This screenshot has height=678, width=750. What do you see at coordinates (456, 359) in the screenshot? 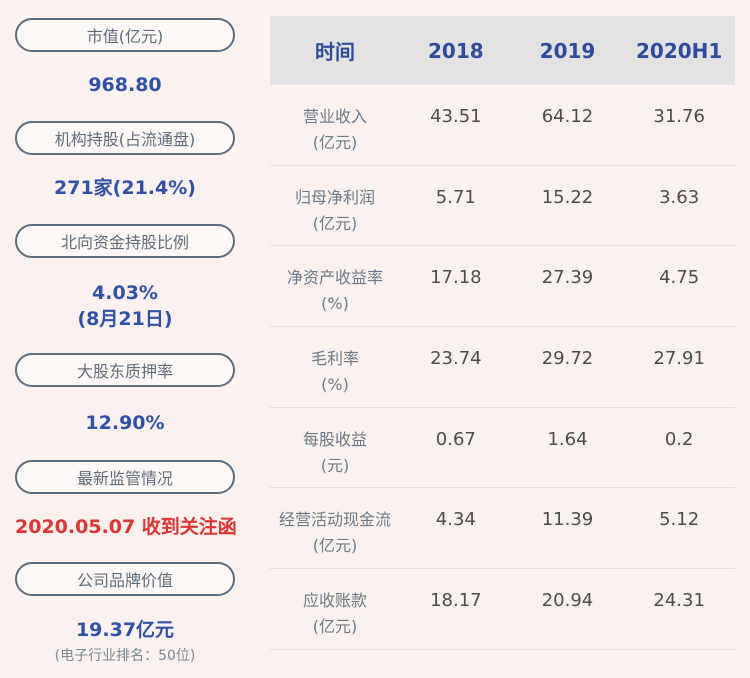
I see `cell-value: 23.74` at bounding box center [456, 359].